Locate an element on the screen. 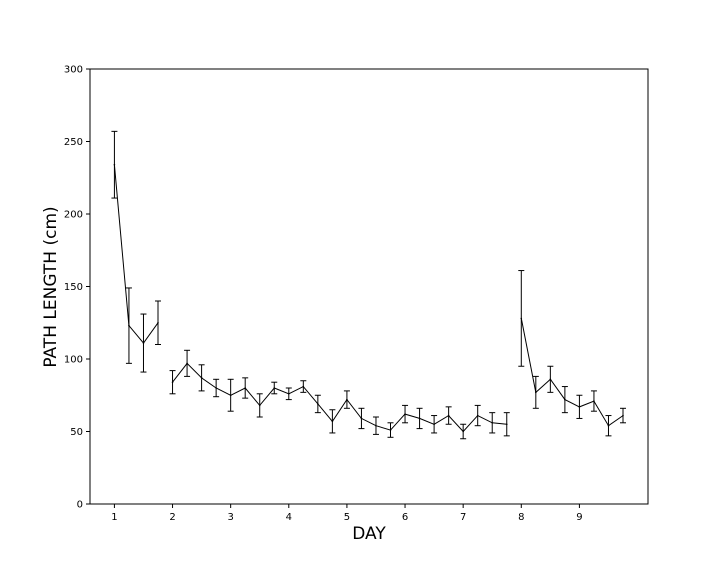 The image size is (720, 576). x-tick-label: 4 is located at coordinates (289, 517).